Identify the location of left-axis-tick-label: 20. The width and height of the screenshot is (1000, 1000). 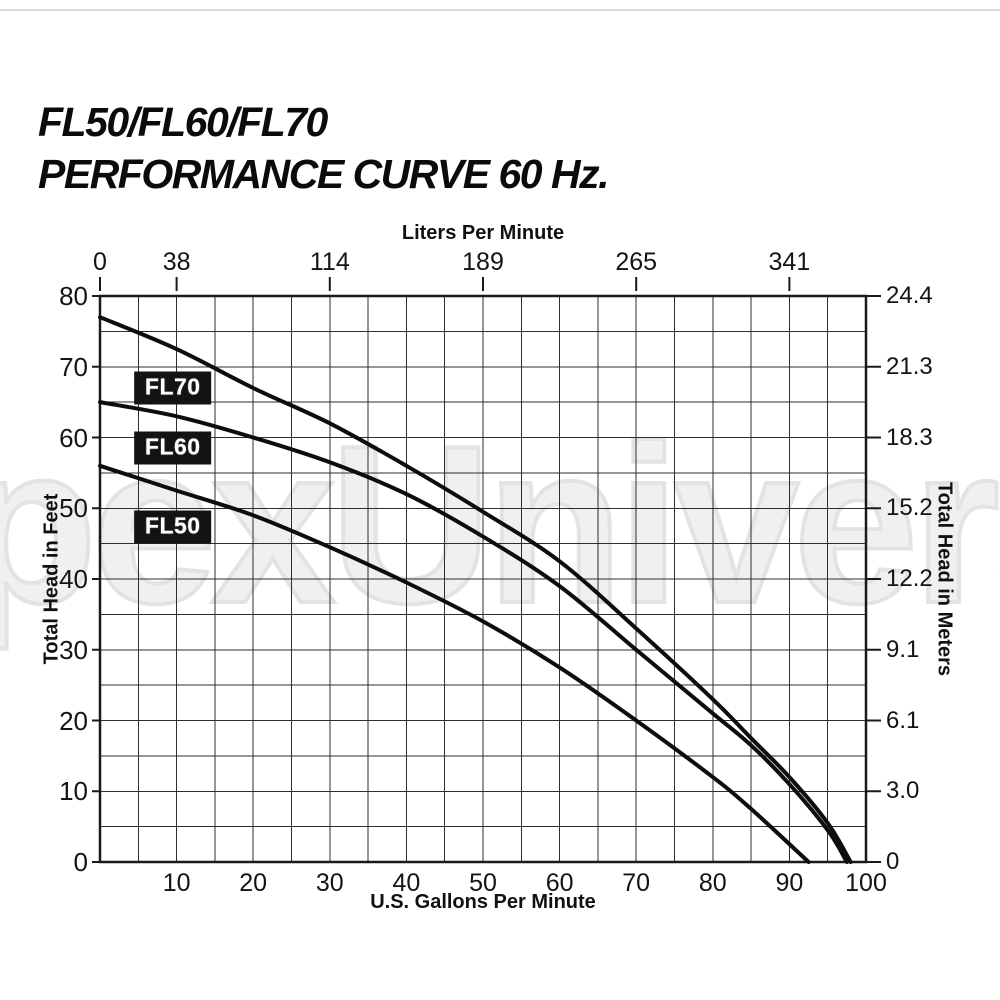
(73, 720).